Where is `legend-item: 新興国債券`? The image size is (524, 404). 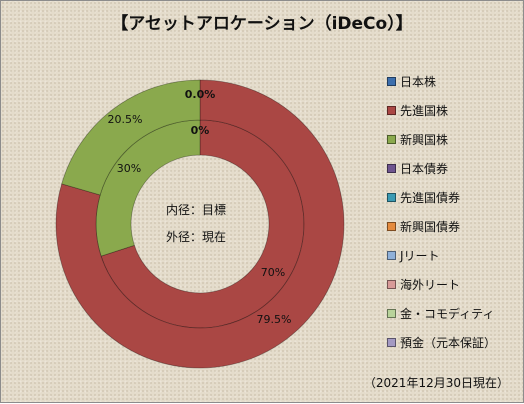 legend-item: 新興国債券 is located at coordinates (441, 226).